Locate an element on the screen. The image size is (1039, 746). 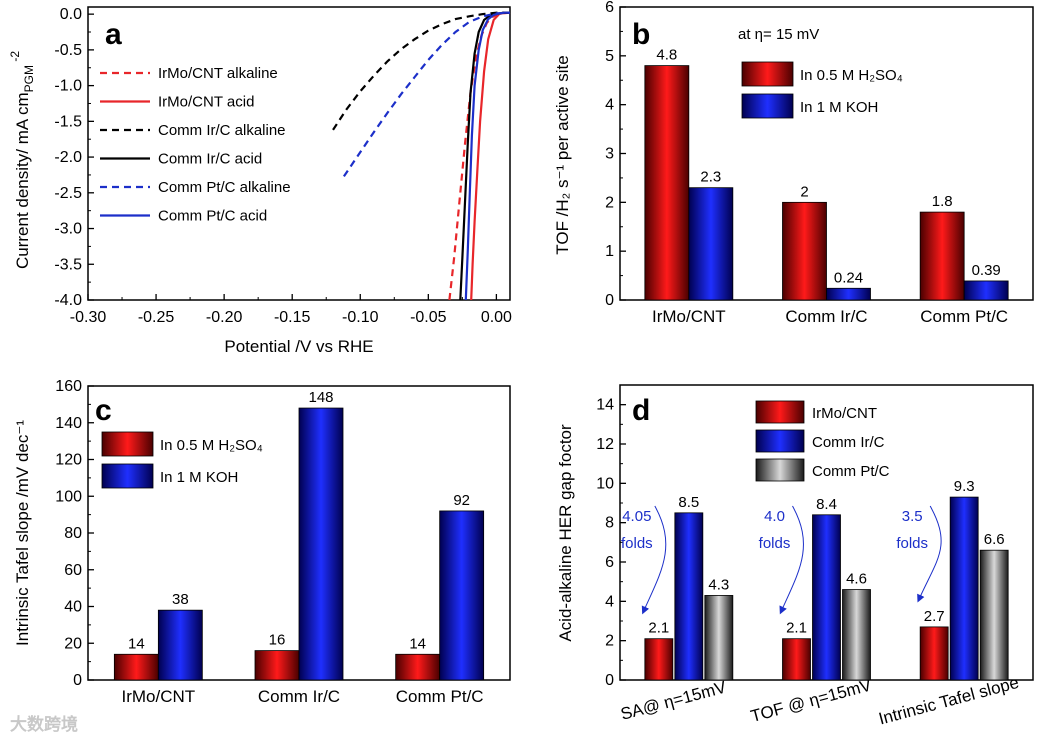
x-category-label: Intrinsic Tafel slope is located at coordinates (949, 701).